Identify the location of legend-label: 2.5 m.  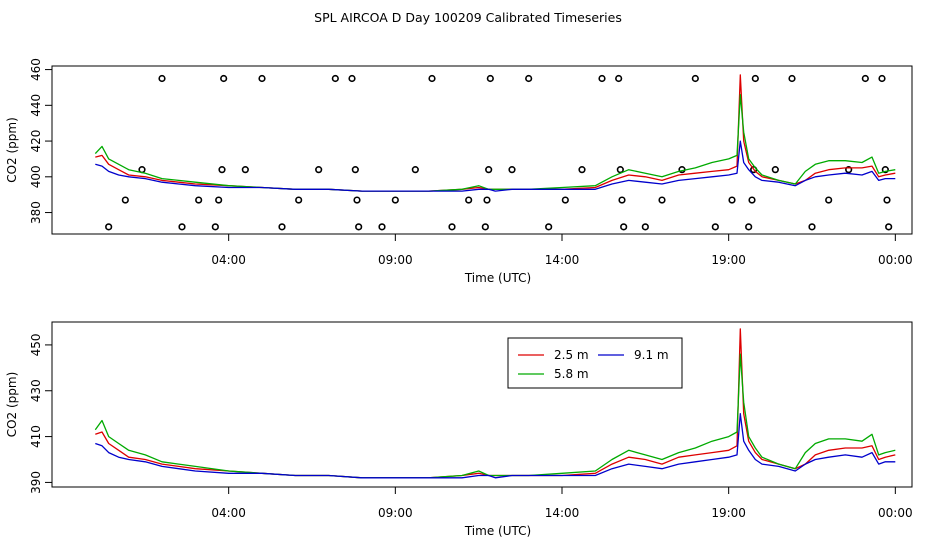
(571, 355).